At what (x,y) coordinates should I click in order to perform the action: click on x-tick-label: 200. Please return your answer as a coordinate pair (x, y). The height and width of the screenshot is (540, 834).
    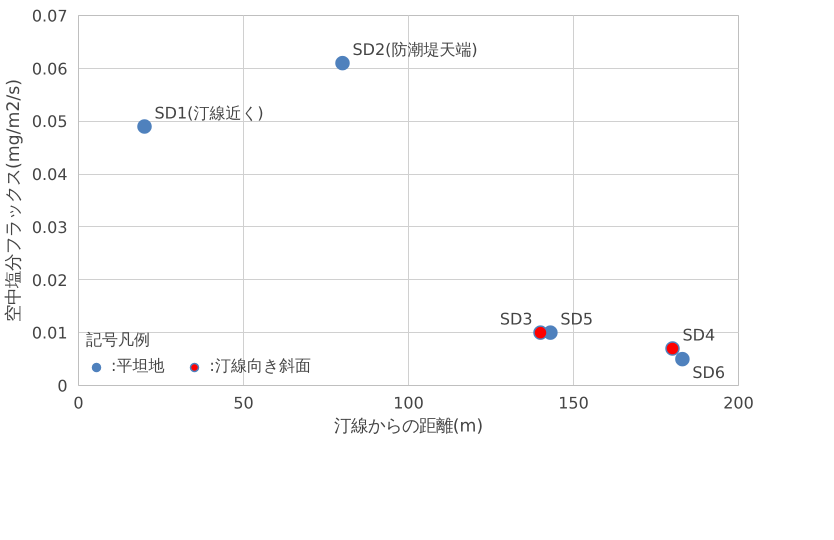
    Looking at the image, I should click on (738, 403).